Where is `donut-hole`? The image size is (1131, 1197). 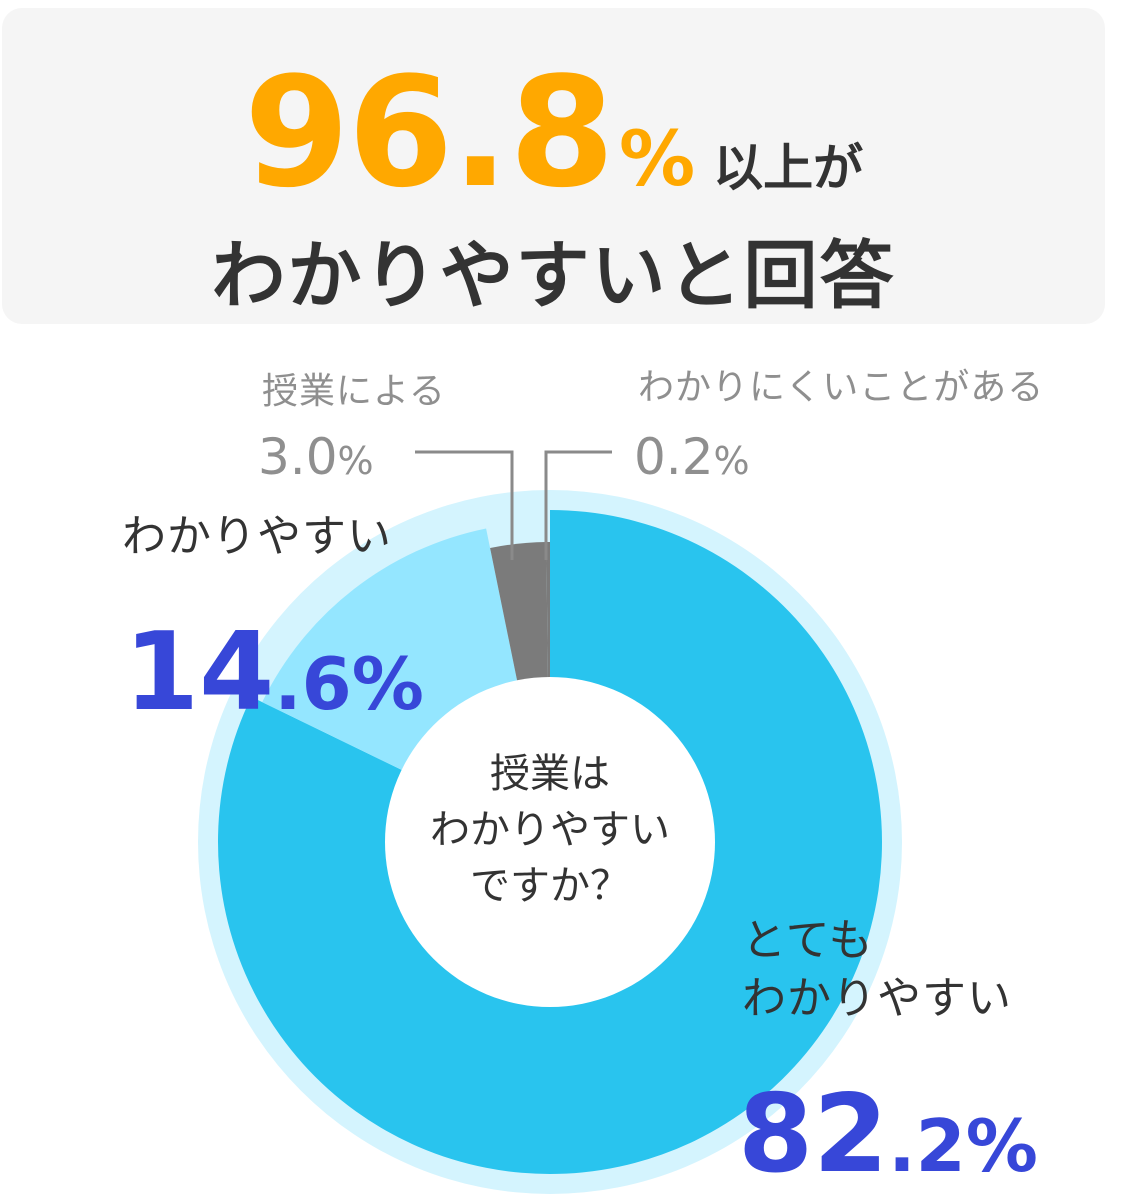
donut-hole is located at coordinates (550, 842).